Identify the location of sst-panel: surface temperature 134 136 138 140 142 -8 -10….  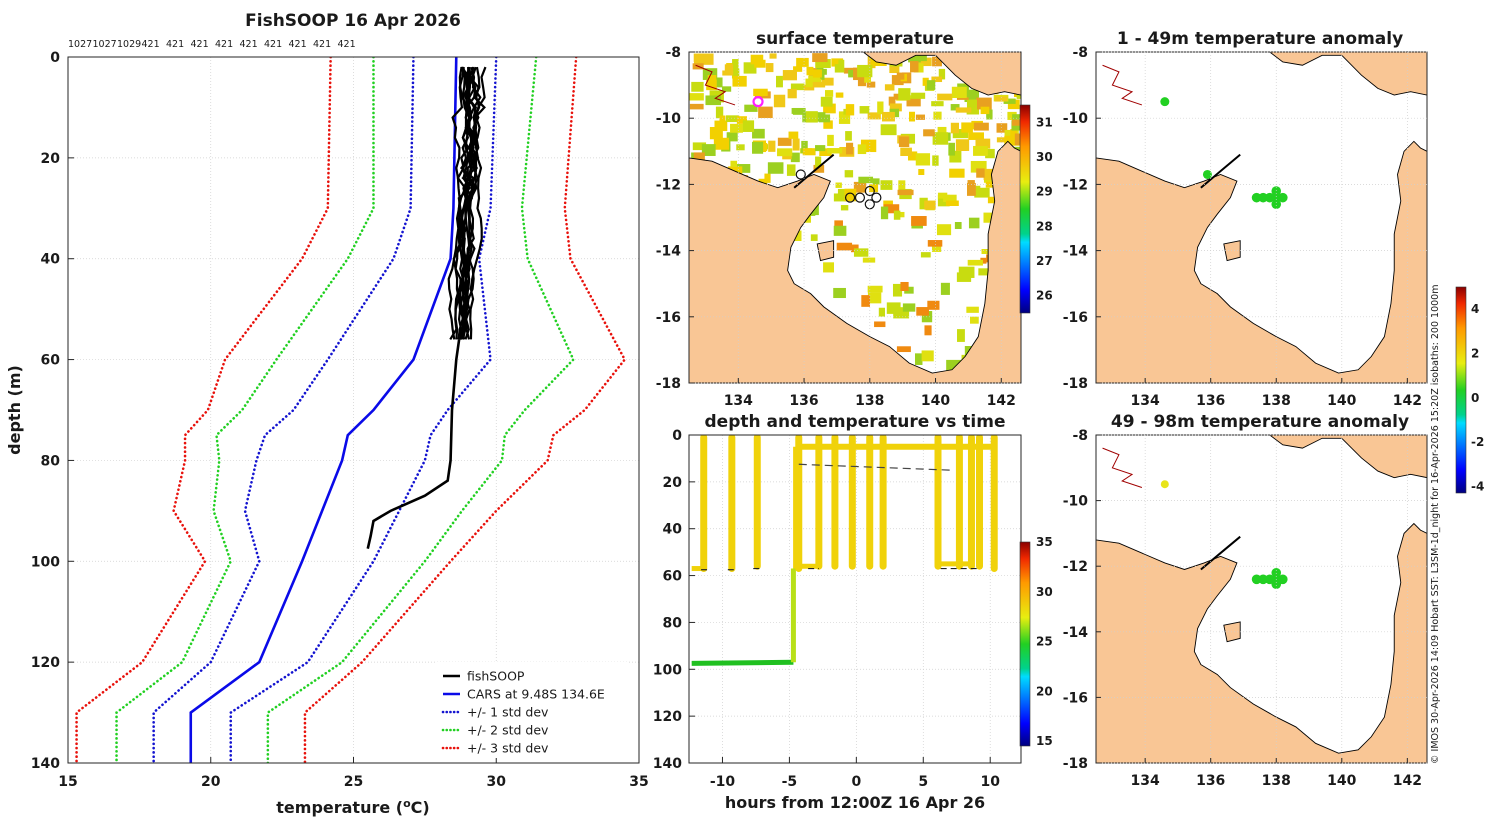
(854, 219).